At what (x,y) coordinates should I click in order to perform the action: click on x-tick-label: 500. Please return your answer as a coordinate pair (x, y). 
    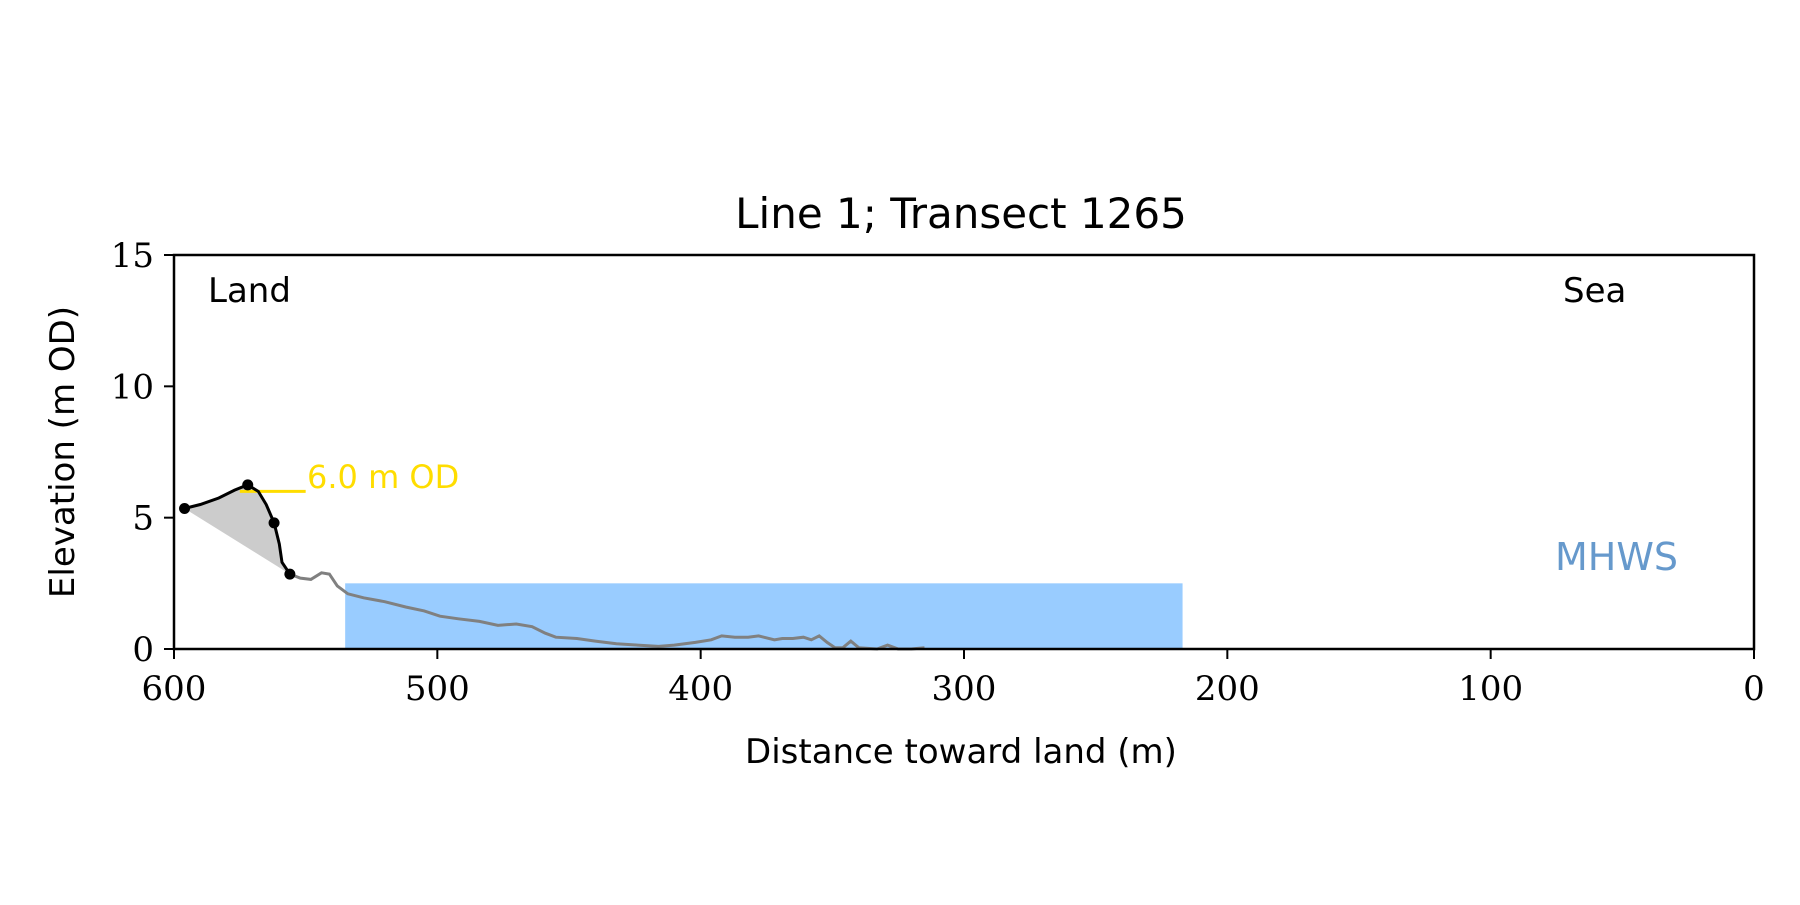
    Looking at the image, I should click on (437, 689).